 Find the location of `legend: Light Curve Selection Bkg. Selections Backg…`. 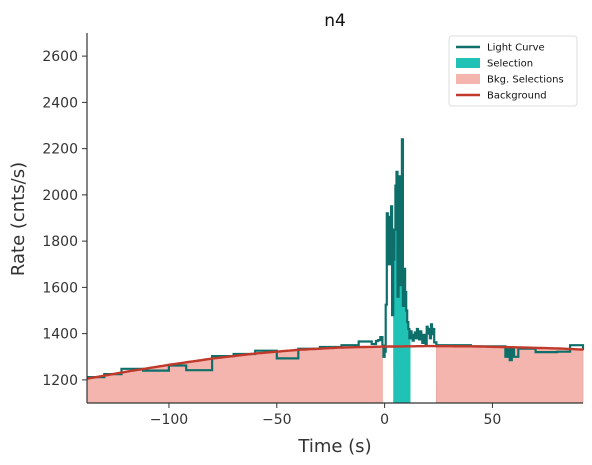

legend: Light Curve Selection Bkg. Selections Backg… is located at coordinates (513, 71).